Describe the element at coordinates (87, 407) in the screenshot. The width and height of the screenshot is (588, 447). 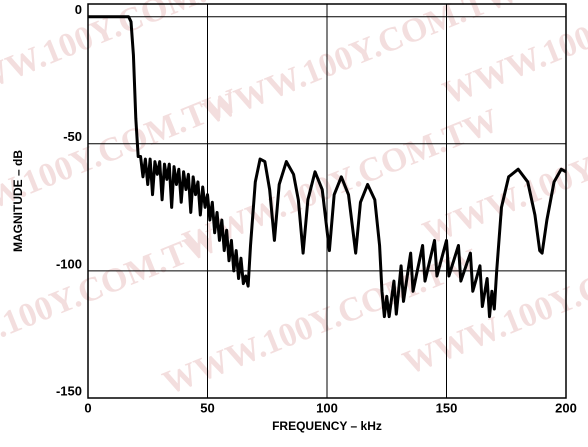
I see `x-tick-label: 0` at that location.